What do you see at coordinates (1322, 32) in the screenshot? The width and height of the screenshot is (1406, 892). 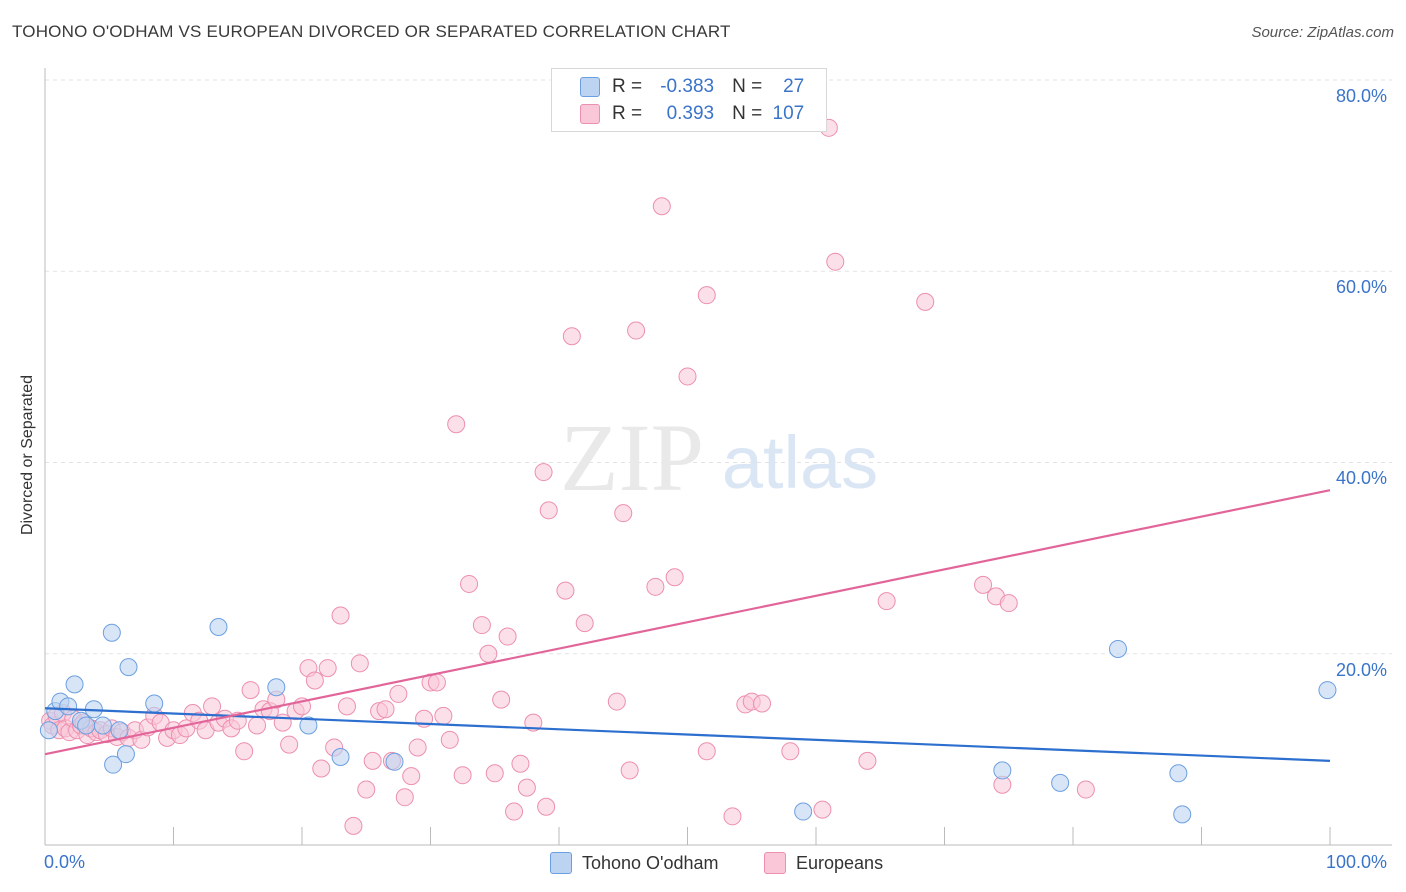 I see `source-label: Source: ZipAtlas.com` at bounding box center [1322, 32].